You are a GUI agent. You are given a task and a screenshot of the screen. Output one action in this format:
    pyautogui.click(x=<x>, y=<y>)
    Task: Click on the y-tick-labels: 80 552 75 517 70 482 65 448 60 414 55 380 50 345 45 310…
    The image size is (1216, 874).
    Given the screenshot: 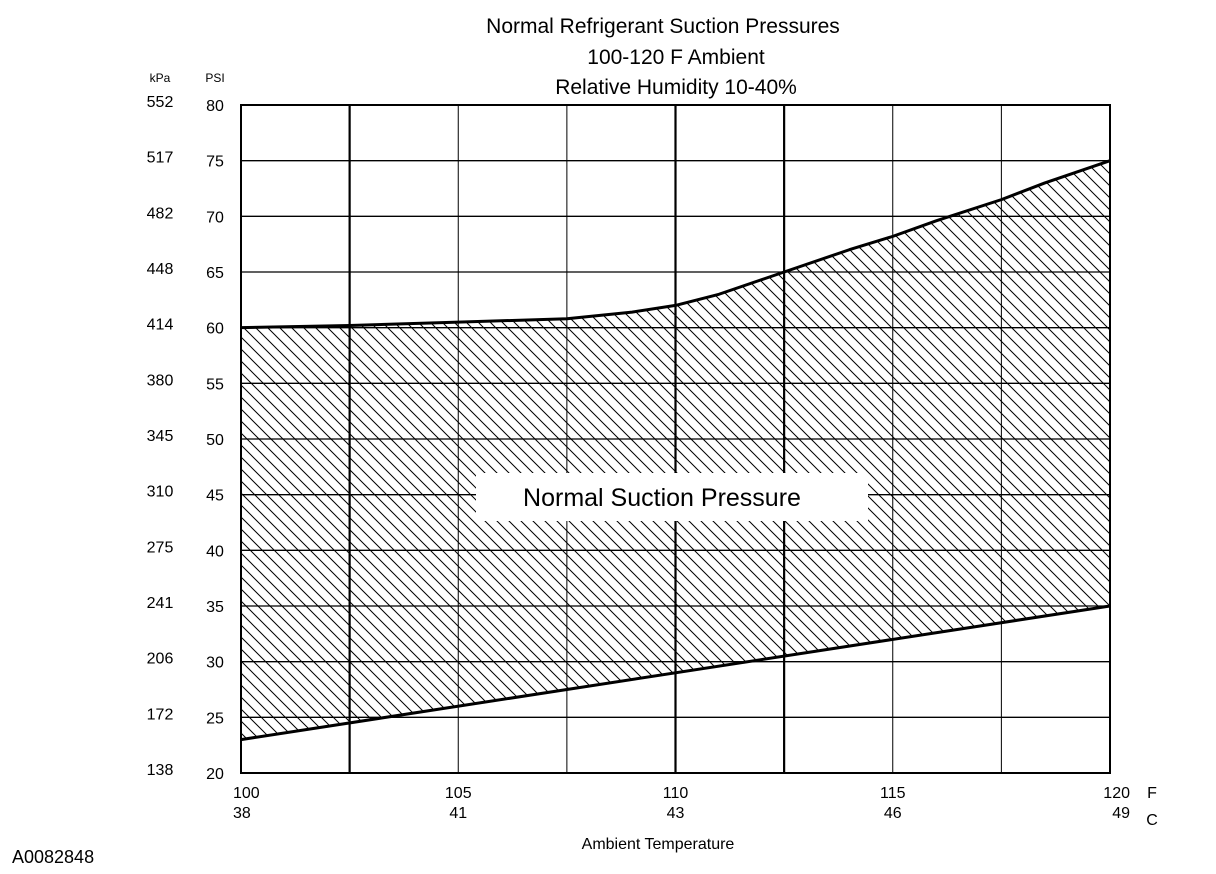 What is the action you would take?
    pyautogui.click(x=185, y=438)
    